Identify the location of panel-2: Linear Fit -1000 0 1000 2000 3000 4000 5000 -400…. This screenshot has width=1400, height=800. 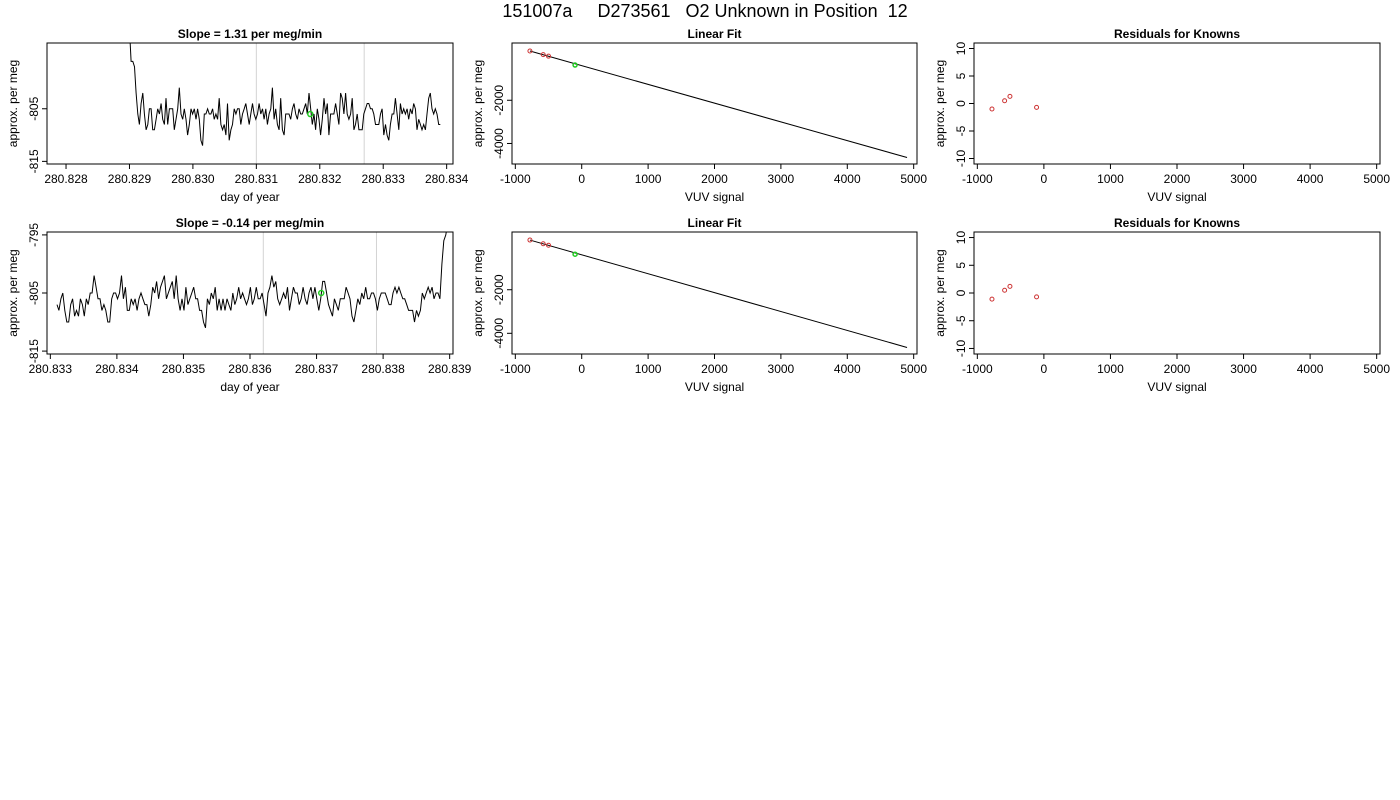
(699, 115).